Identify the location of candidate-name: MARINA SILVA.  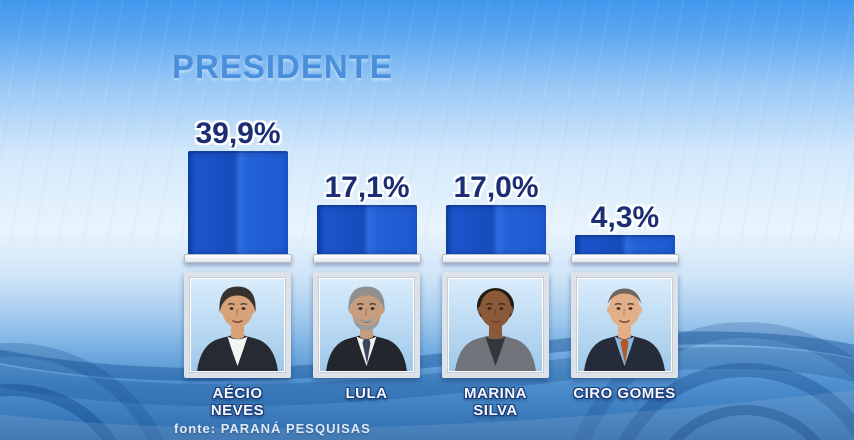
(495, 402).